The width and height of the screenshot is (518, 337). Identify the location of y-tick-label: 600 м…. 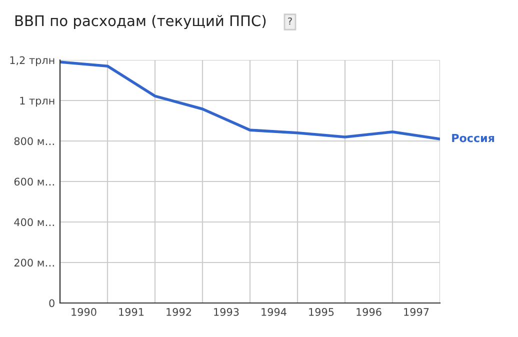
(34, 182).